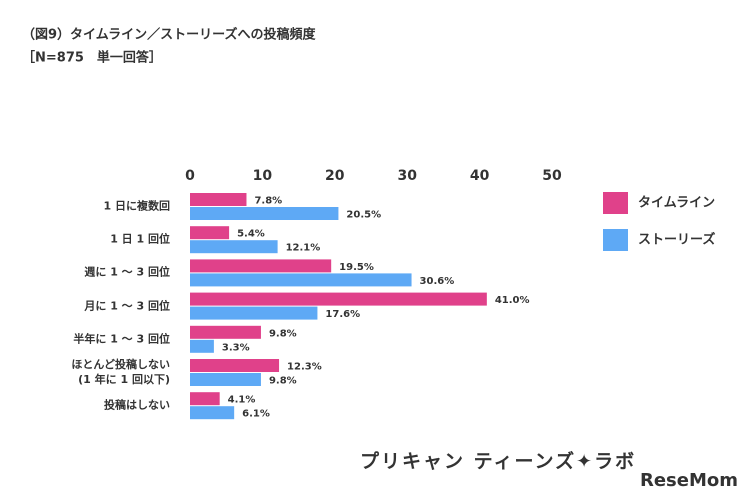 The width and height of the screenshot is (748, 500). I want to click on watermark: ReseMom, so click(689, 480).